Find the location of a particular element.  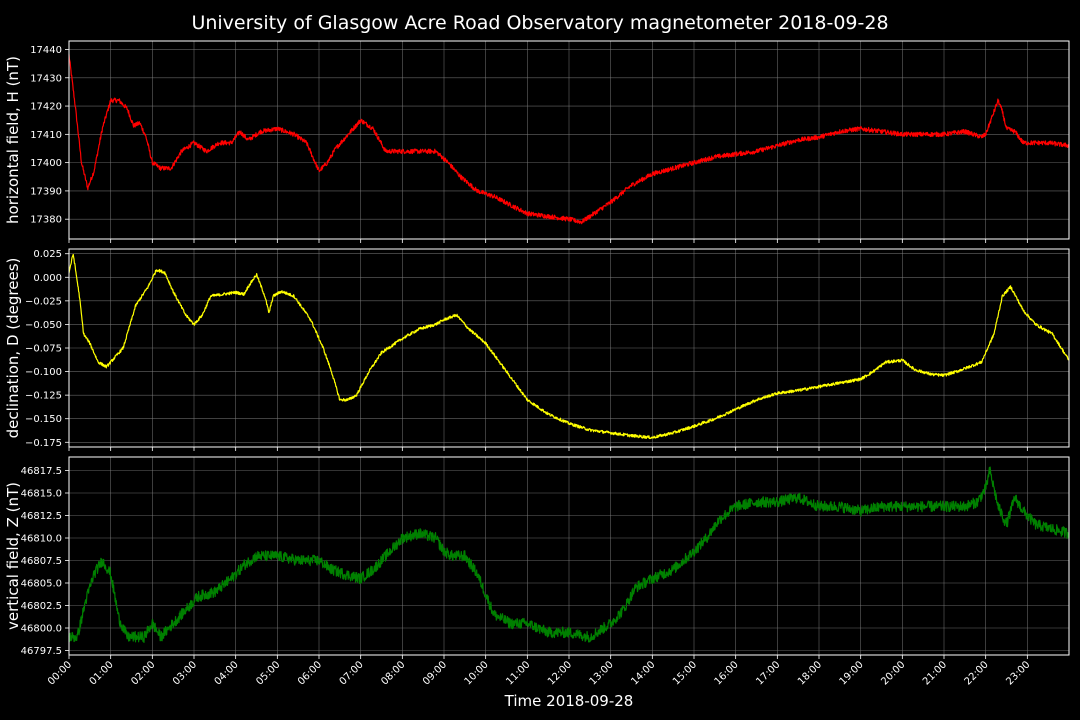

y-tick-label: −0.100 is located at coordinates (43, 372).